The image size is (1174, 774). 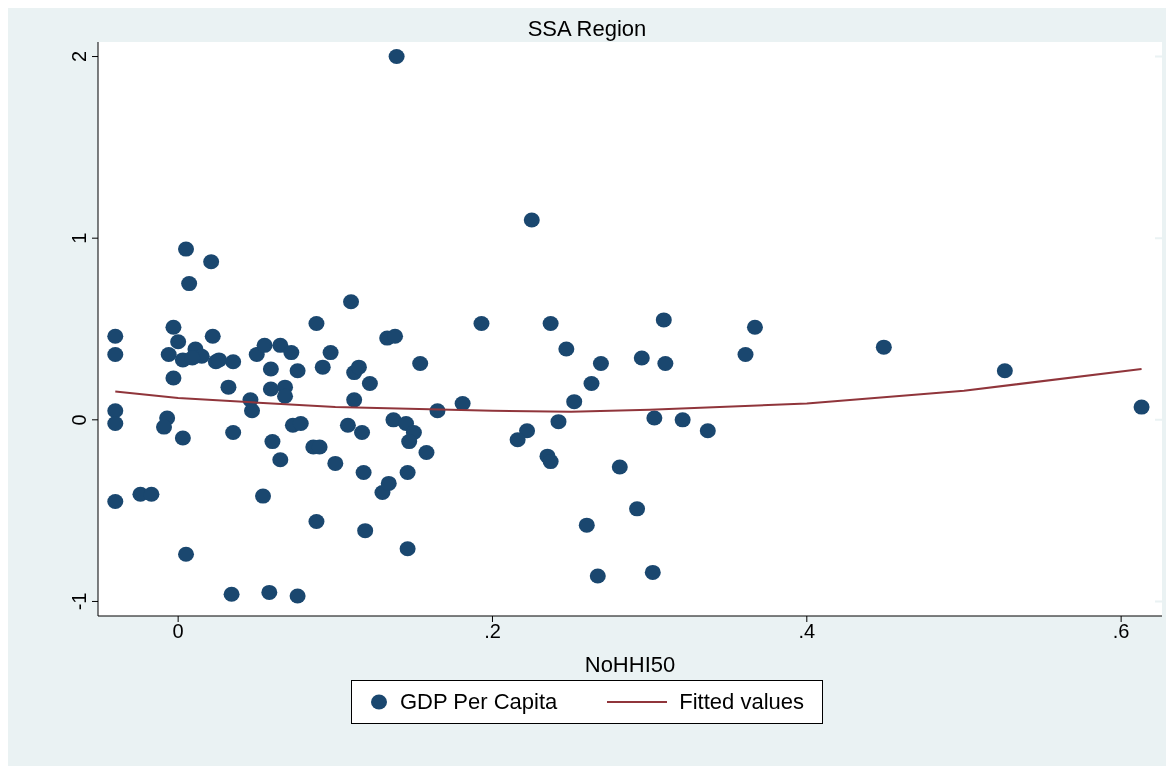 What do you see at coordinates (1121, 631) in the screenshot?
I see `x-tick-label: .6` at bounding box center [1121, 631].